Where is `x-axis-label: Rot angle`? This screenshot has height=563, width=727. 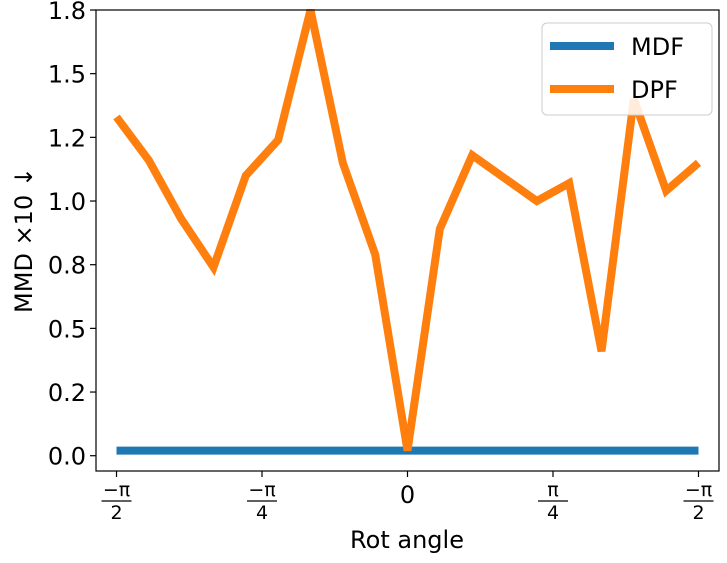 x-axis-label: Rot angle is located at coordinates (407, 540).